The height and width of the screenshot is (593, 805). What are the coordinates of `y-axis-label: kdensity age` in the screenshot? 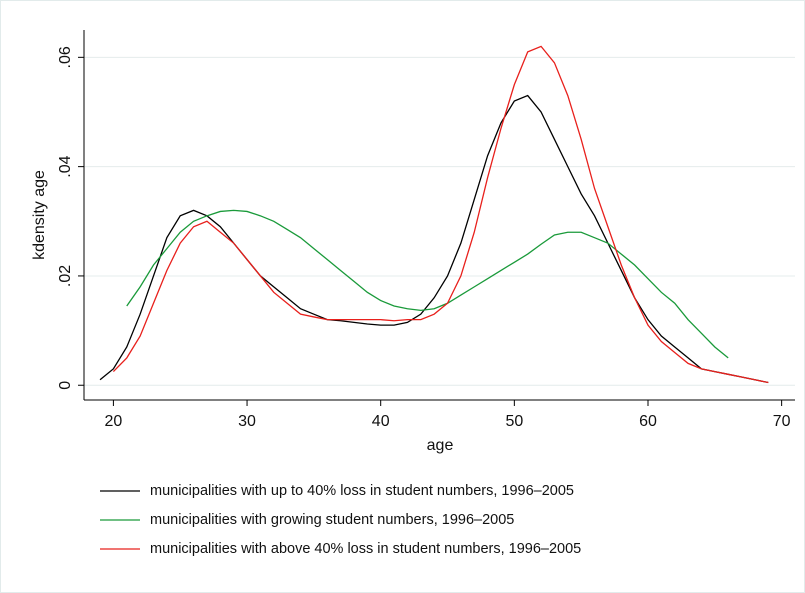 It's located at (39, 215).